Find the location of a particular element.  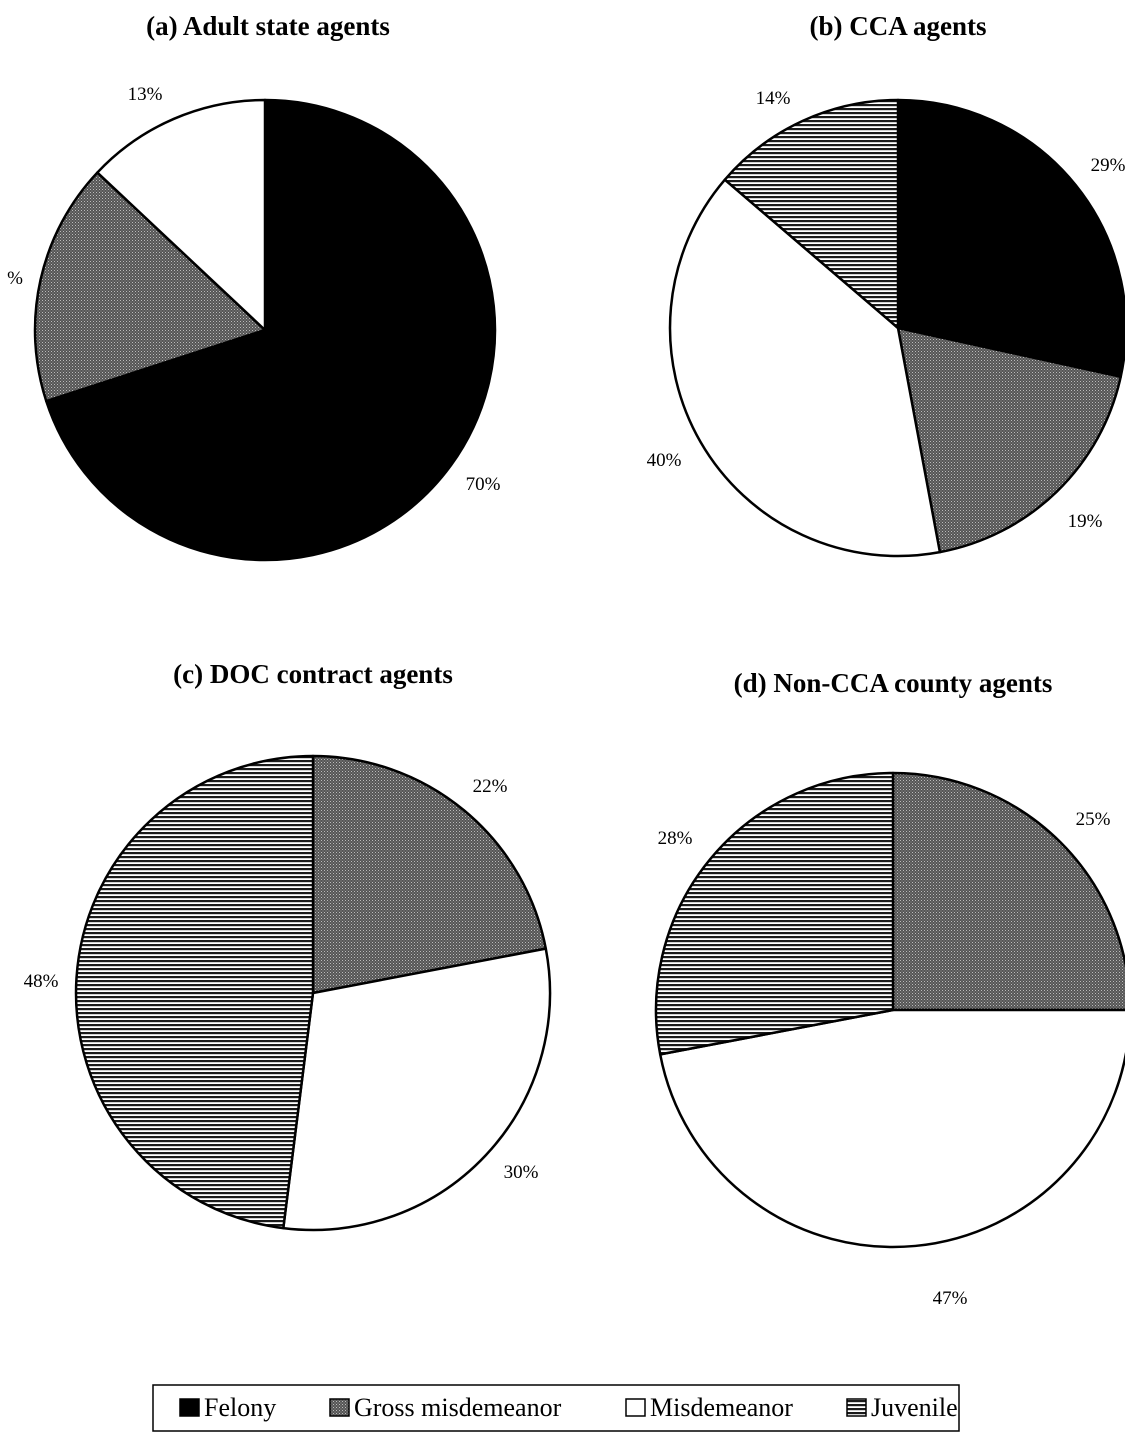

legend-label-juvenile: Juvenile is located at coordinates (914, 1407).